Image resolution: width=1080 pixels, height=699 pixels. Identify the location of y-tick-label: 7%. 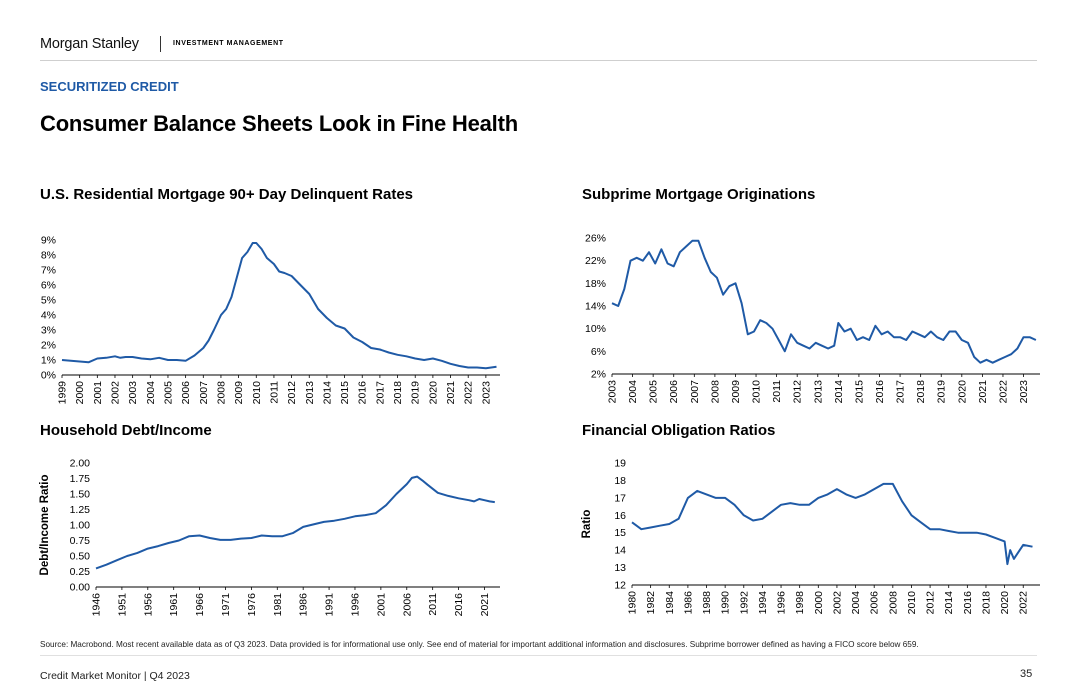
(48, 271).